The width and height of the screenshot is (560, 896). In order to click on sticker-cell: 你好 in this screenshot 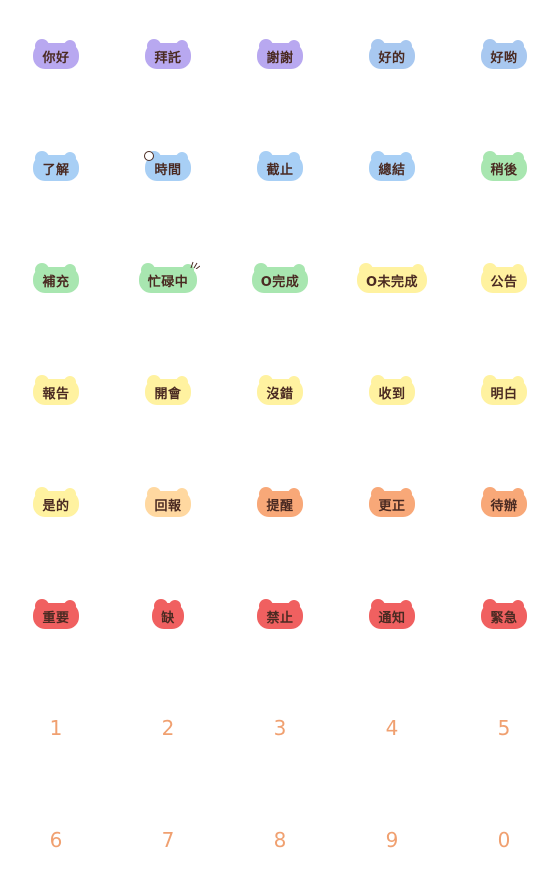, I will do `click(56, 56)`.